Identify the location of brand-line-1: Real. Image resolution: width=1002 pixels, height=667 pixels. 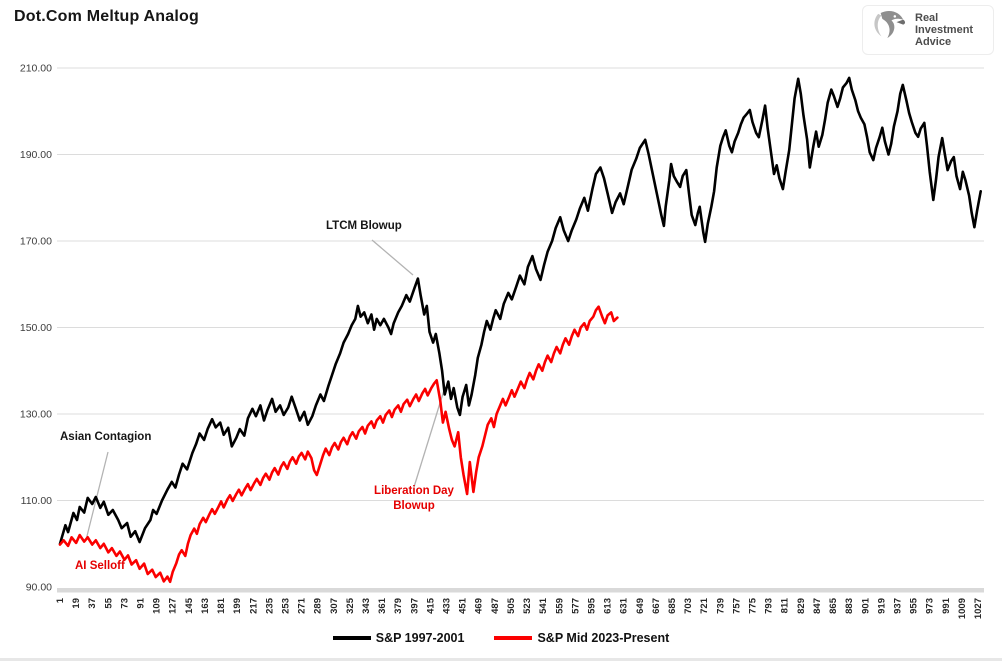
(927, 18).